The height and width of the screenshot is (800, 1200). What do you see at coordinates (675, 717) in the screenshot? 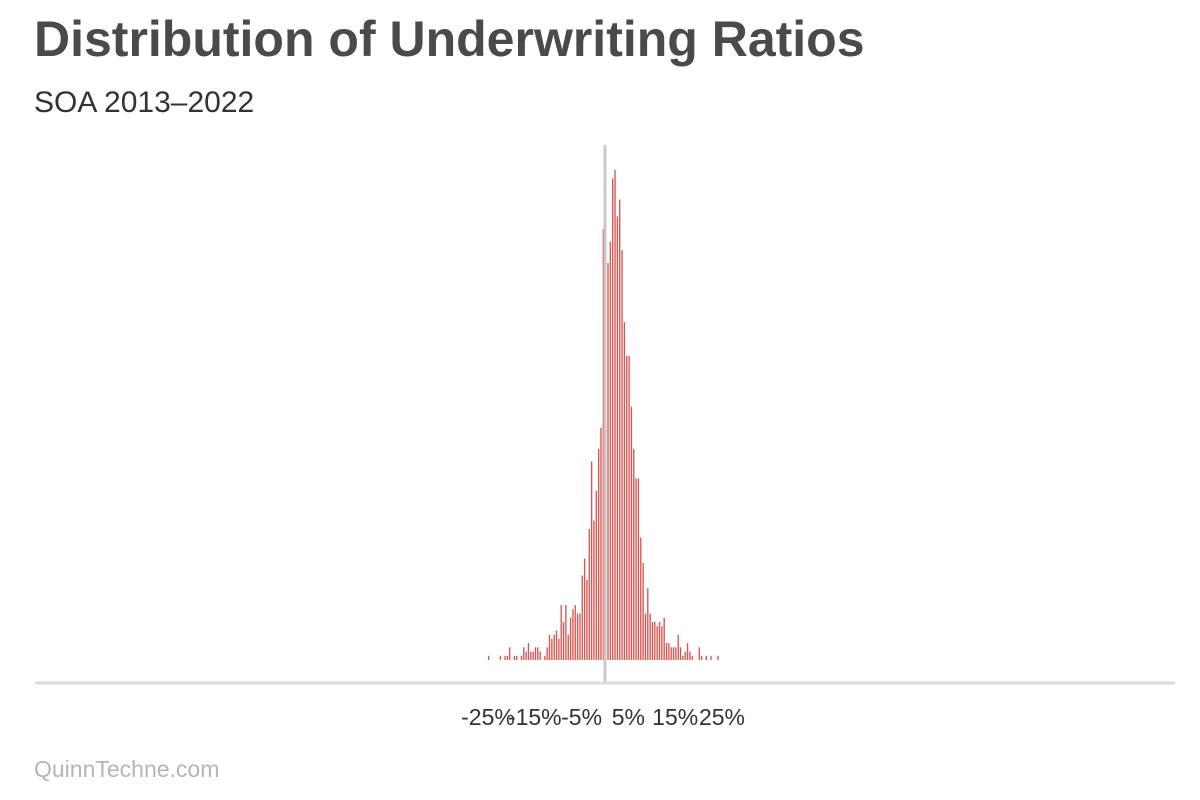
I see `x-tick-label: 15%` at bounding box center [675, 717].